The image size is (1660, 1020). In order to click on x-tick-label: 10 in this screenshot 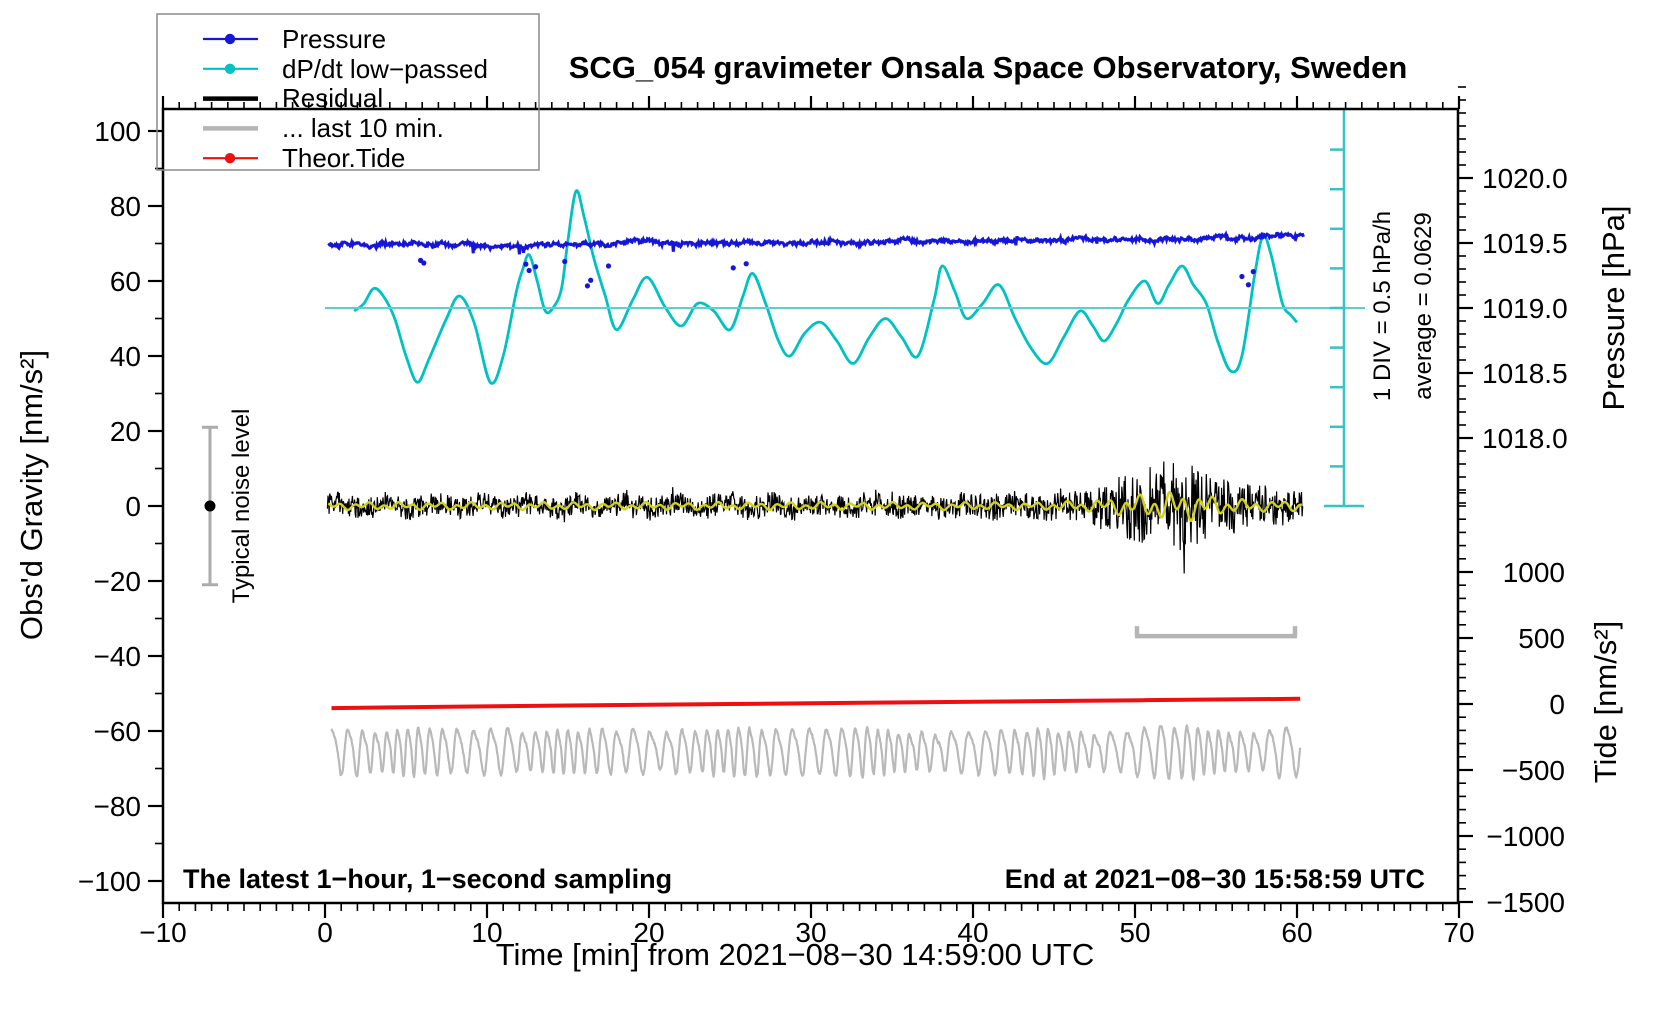, I will do `click(486, 932)`.